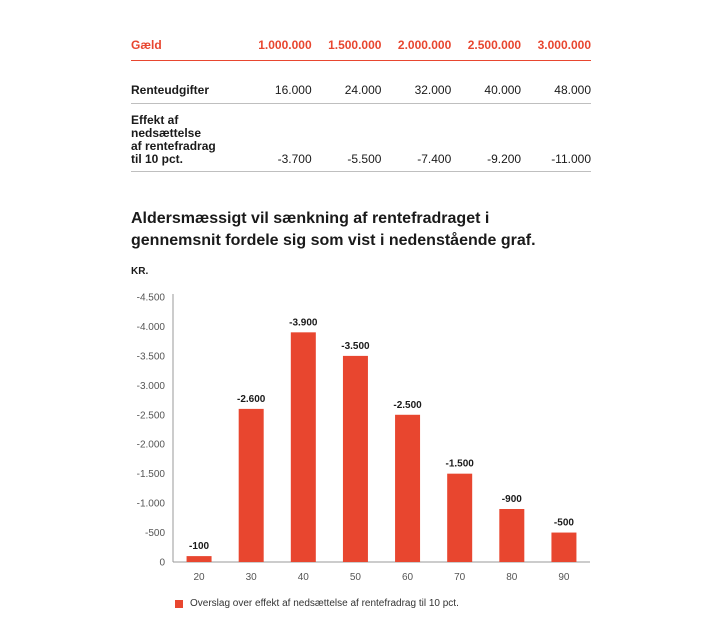 The image size is (722, 635). What do you see at coordinates (564, 577) in the screenshot?
I see `x-tick-label: 90` at bounding box center [564, 577].